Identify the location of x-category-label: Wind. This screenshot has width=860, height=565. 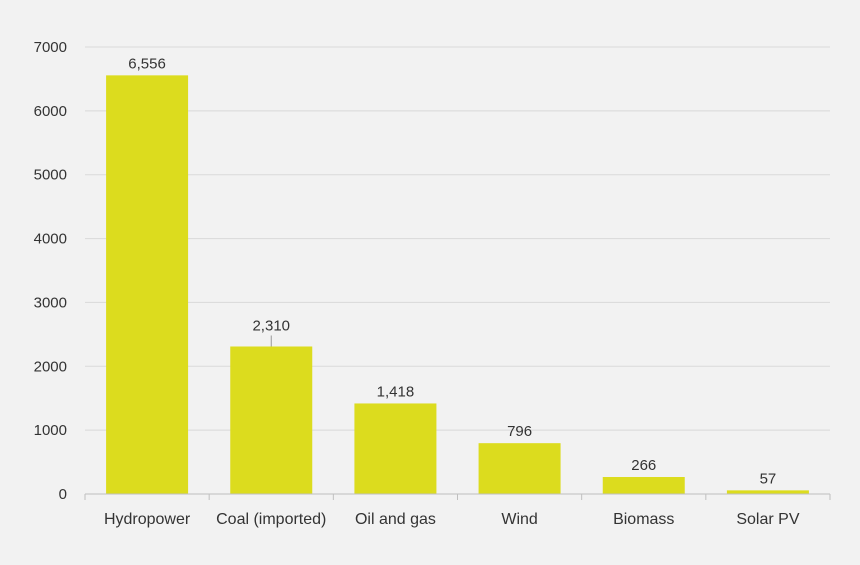
(519, 519).